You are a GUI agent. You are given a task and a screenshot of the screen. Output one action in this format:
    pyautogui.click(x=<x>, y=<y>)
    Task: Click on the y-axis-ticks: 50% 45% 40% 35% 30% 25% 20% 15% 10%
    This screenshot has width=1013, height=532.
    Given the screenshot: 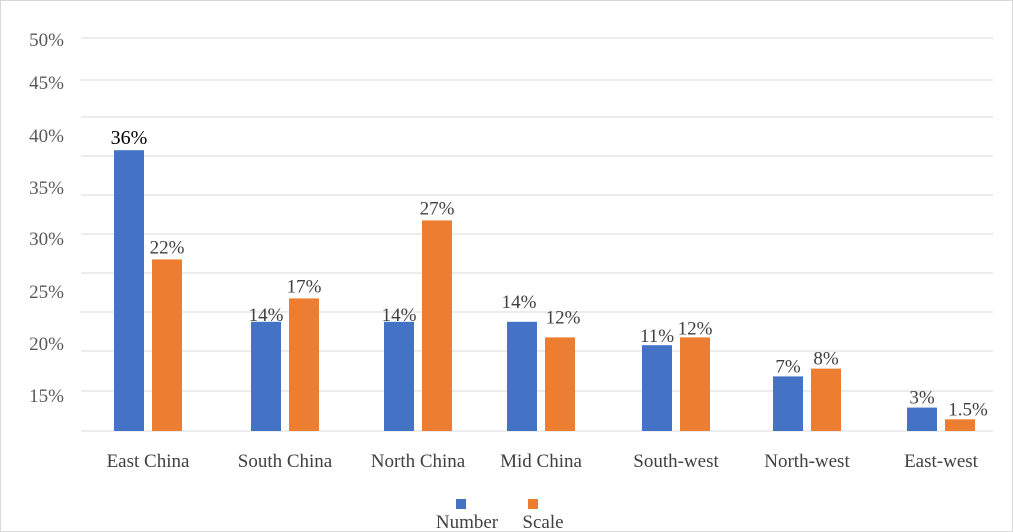 What is the action you would take?
    pyautogui.click(x=46, y=244)
    